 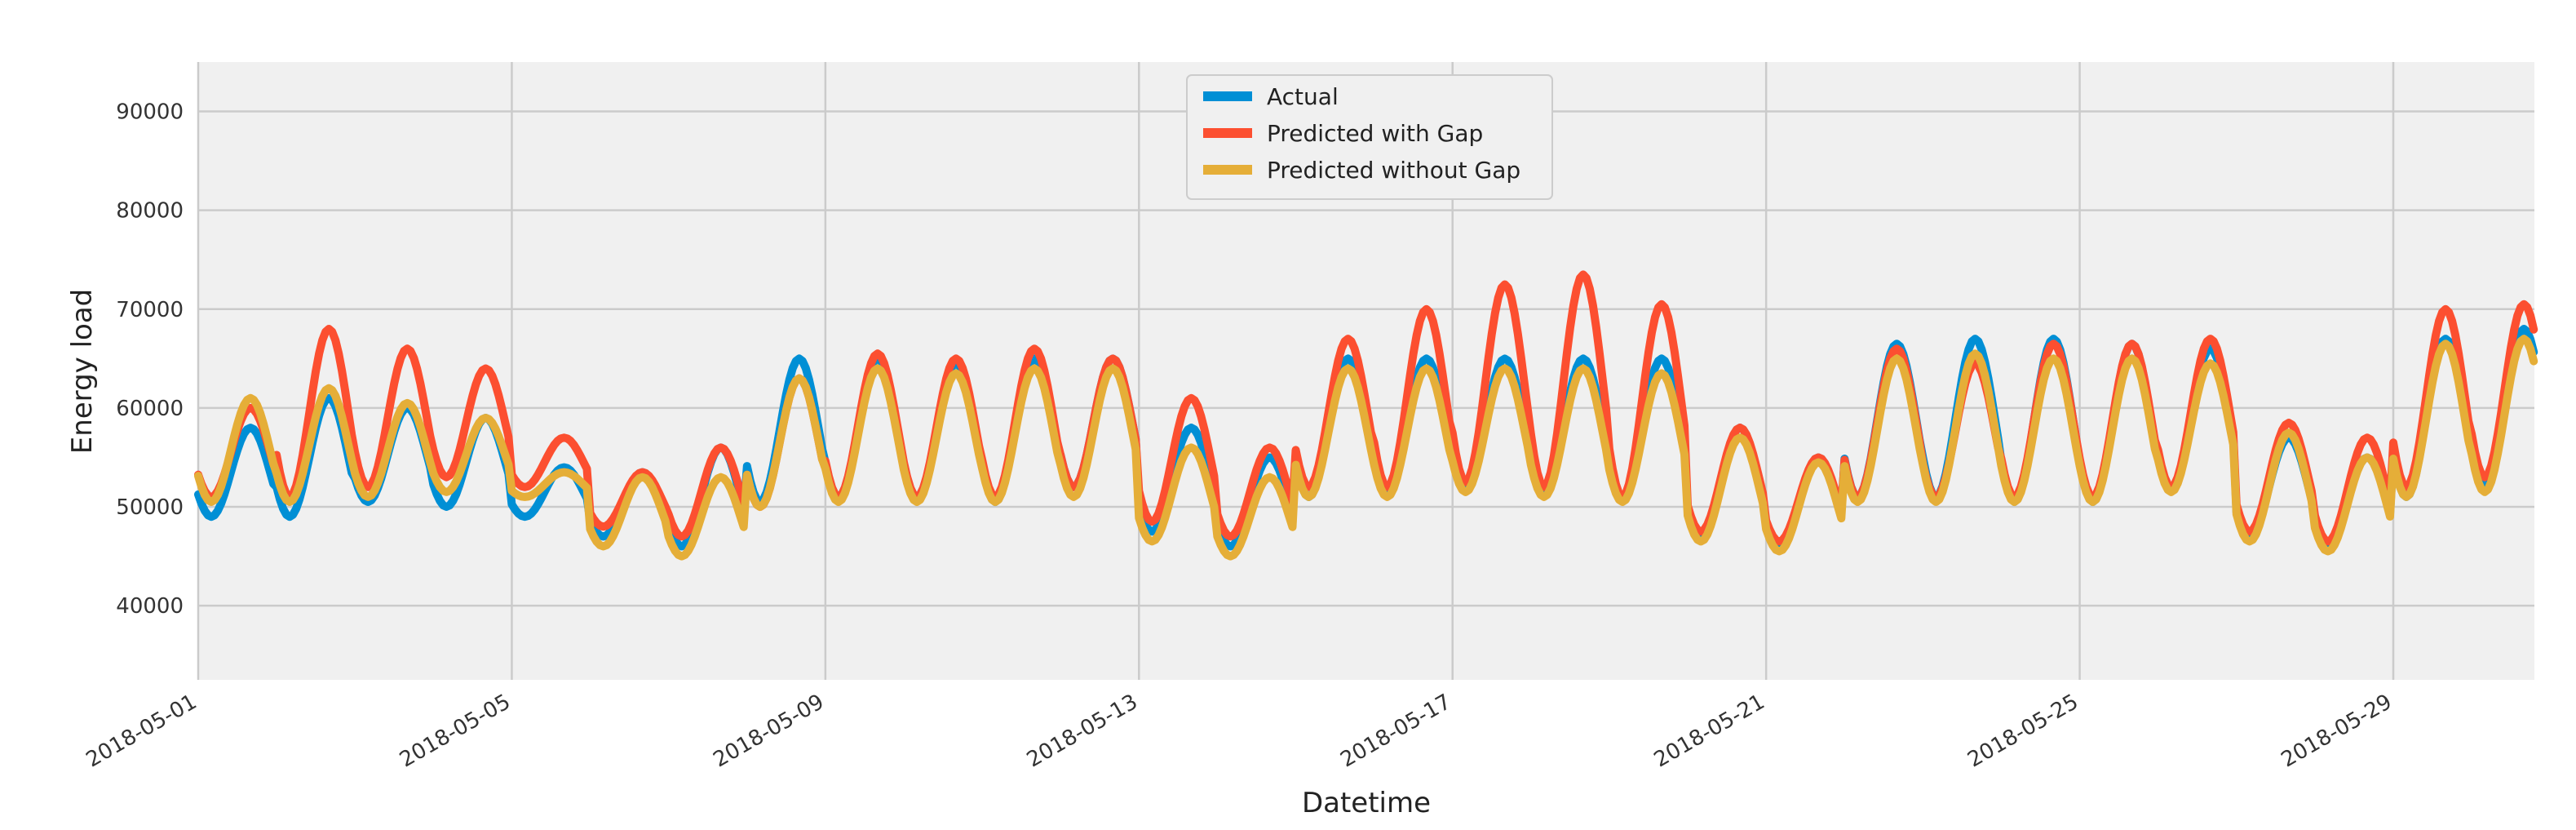 I want to click on legend-box, so click(x=1369, y=137).